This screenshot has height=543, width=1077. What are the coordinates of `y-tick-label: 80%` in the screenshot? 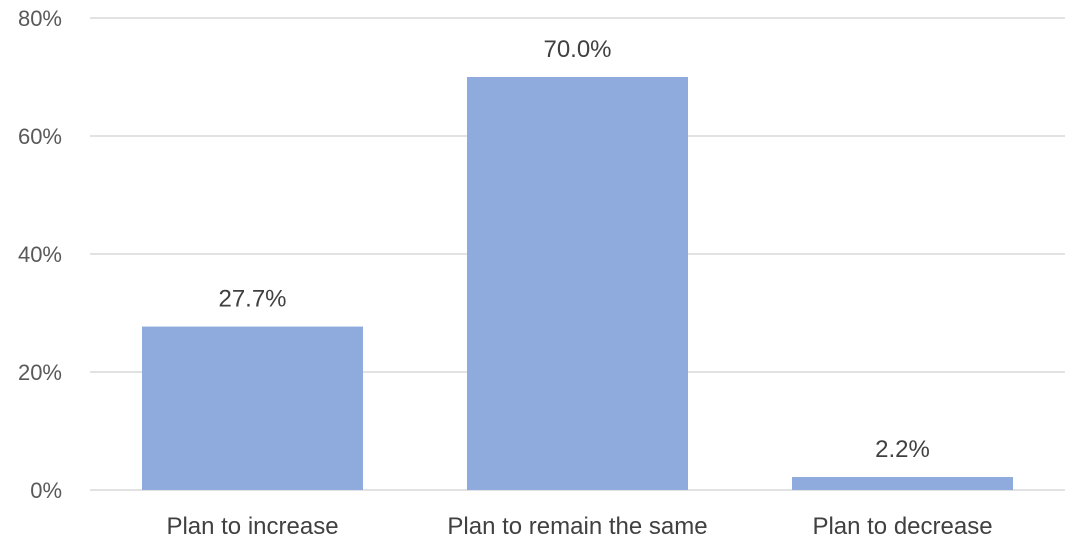 It's located at (40, 18).